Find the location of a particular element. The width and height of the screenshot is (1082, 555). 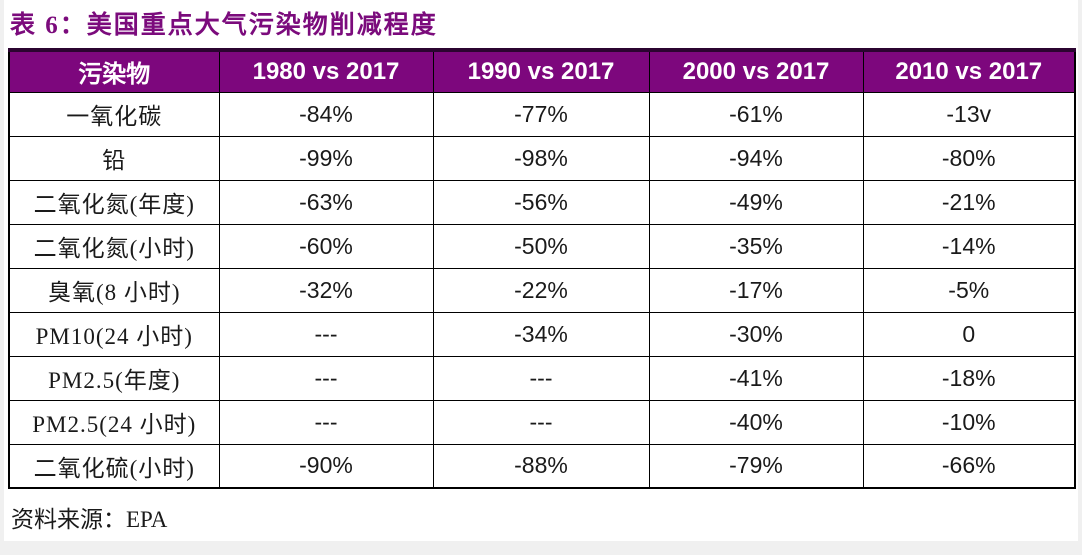

column-header-2010: 2010 vs 2017 is located at coordinates (969, 70).